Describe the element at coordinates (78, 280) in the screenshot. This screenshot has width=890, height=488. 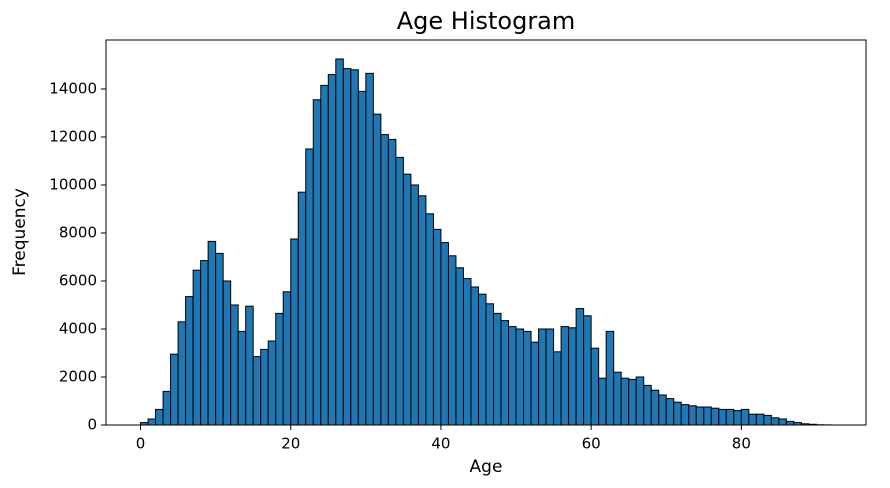
I see `y-tick-label: 6000` at that location.